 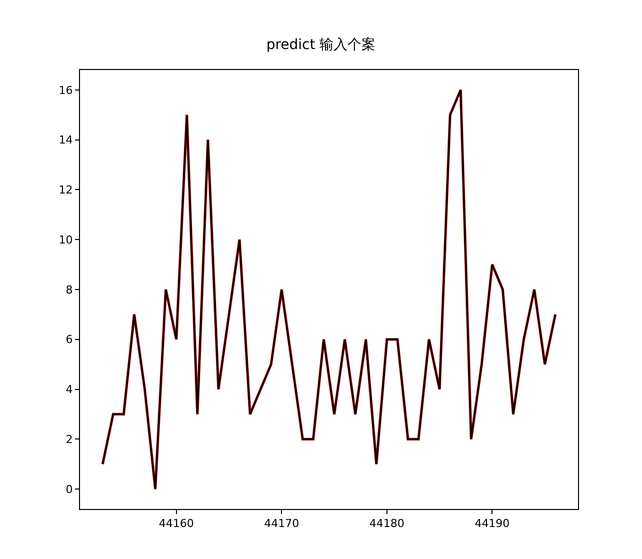 I want to click on chart-title: predict 输入个案, so click(x=321, y=44).